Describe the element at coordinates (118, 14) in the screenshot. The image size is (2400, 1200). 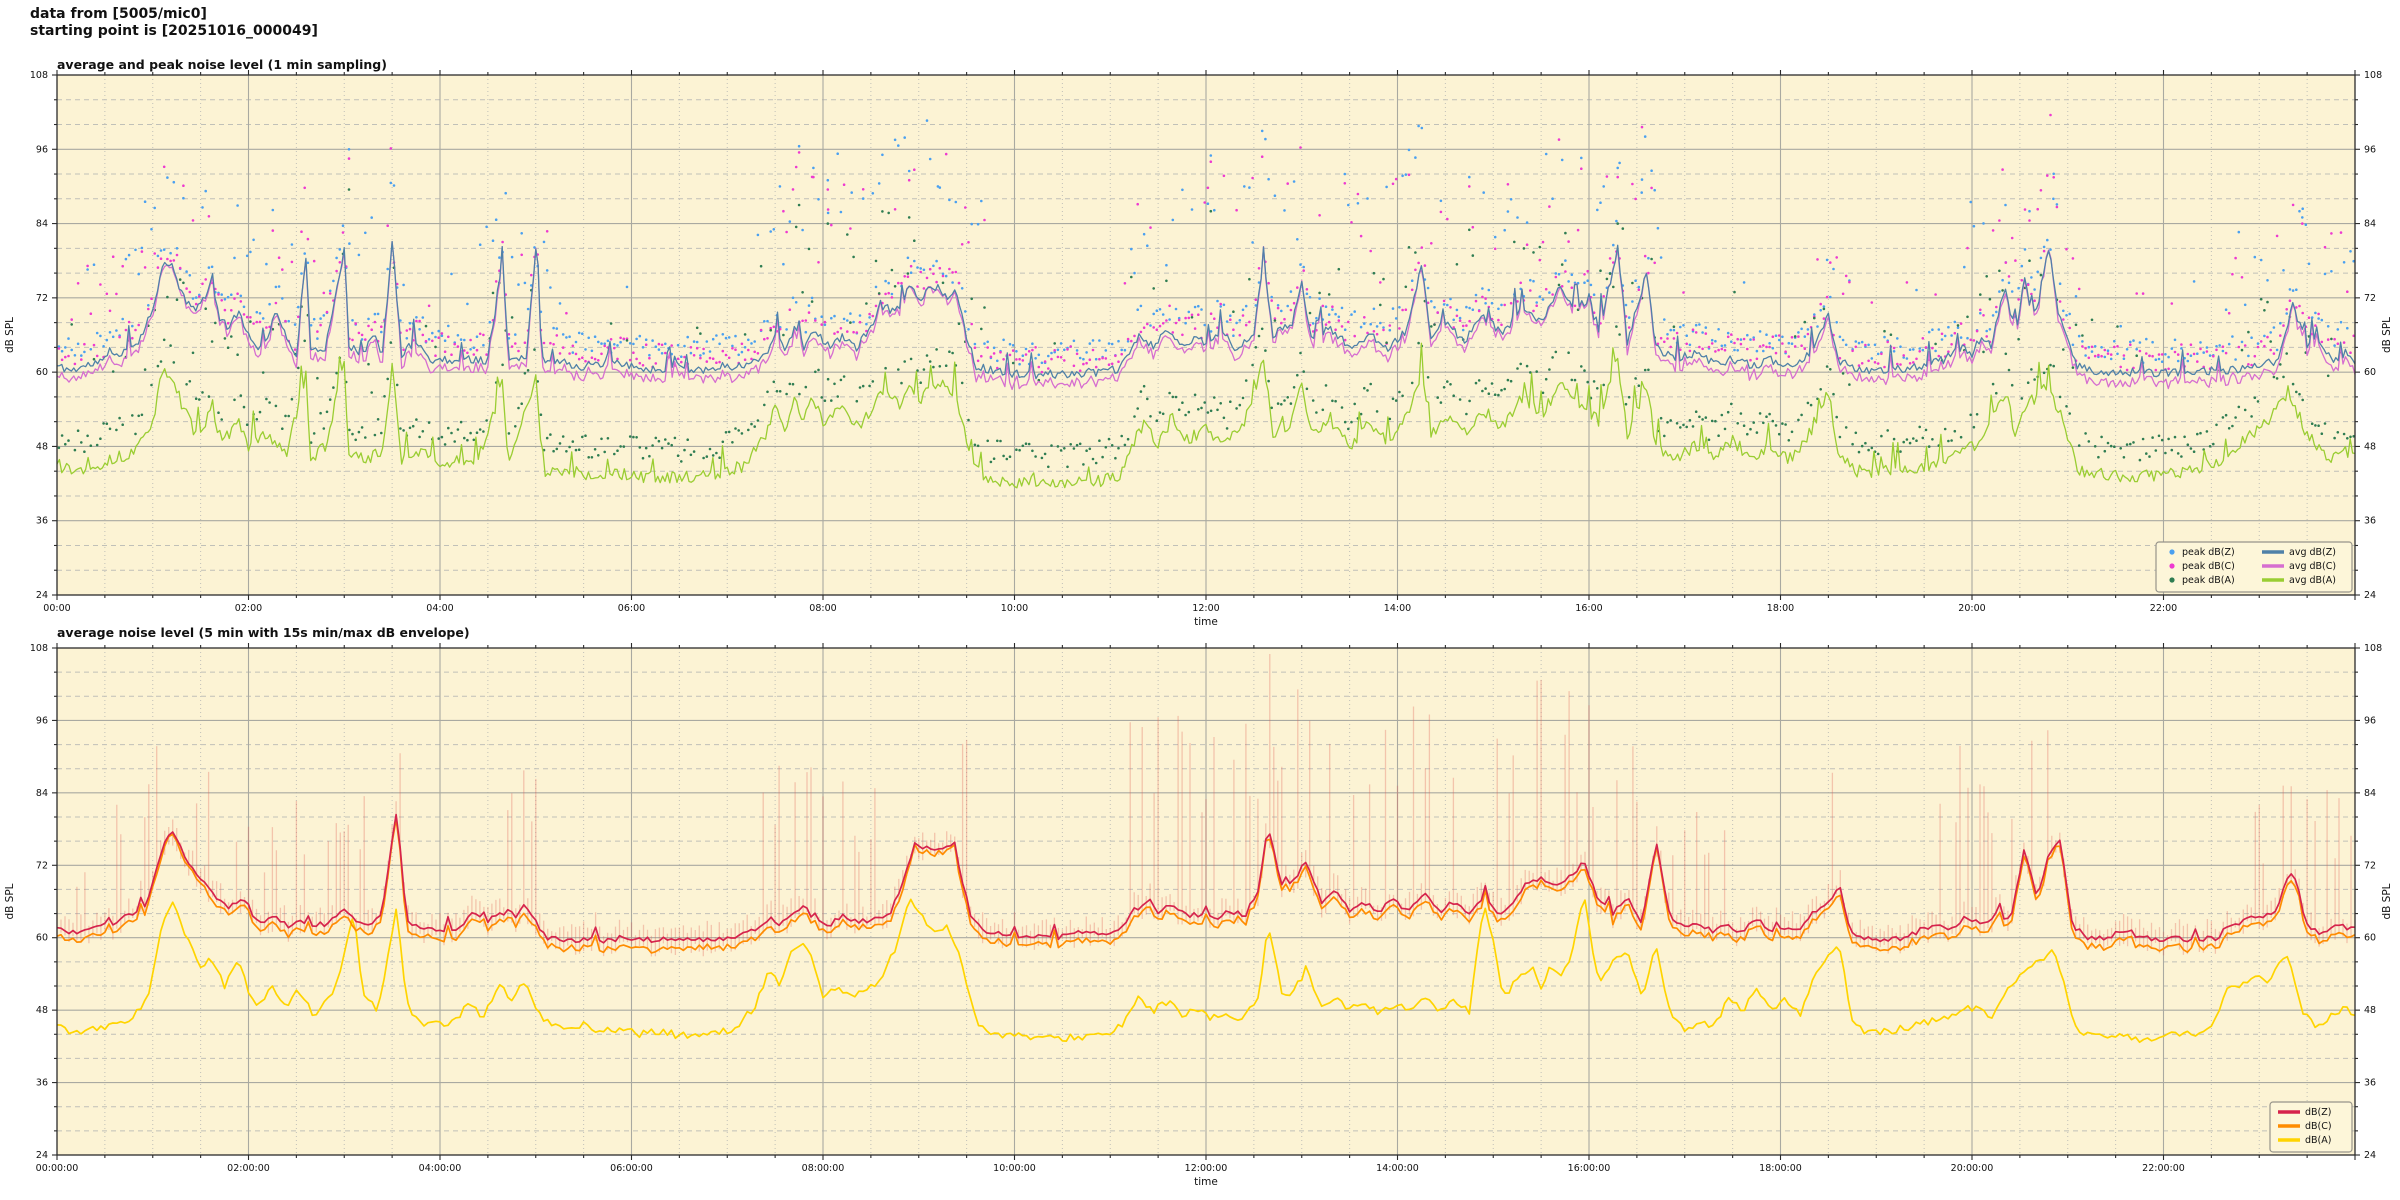
I see `header-source-line: data from [5005/mic0]` at that location.